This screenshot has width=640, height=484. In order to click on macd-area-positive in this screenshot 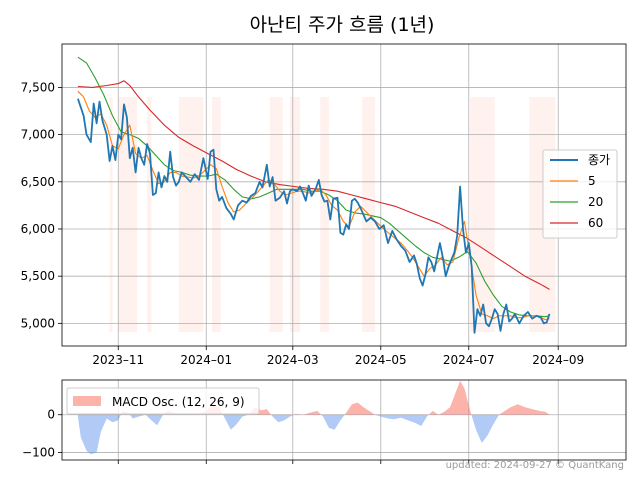, I will do `click(313, 397)`.